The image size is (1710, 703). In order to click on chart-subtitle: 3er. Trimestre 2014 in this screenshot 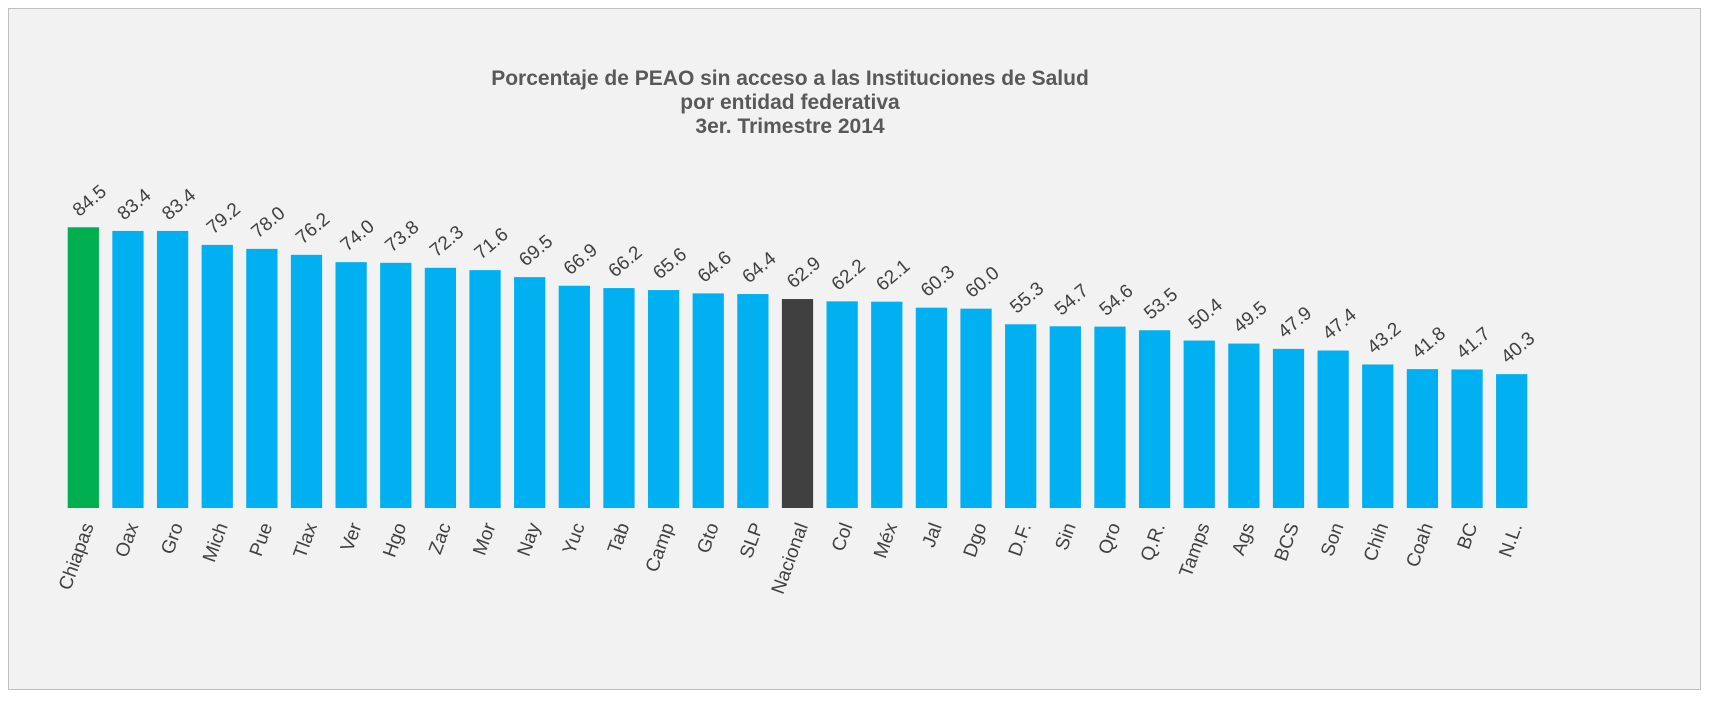, I will do `click(789, 126)`.